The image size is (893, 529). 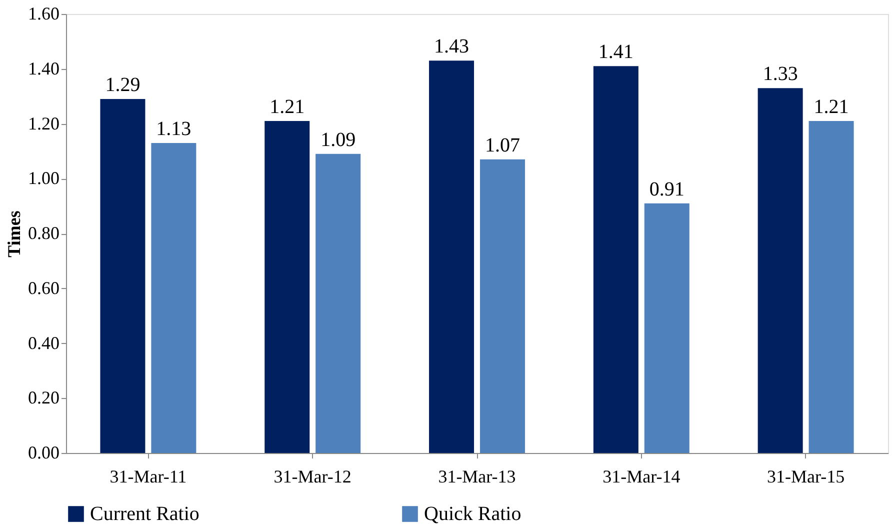 What do you see at coordinates (44, 178) in the screenshot?
I see `y-tick-label: 1.00` at bounding box center [44, 178].